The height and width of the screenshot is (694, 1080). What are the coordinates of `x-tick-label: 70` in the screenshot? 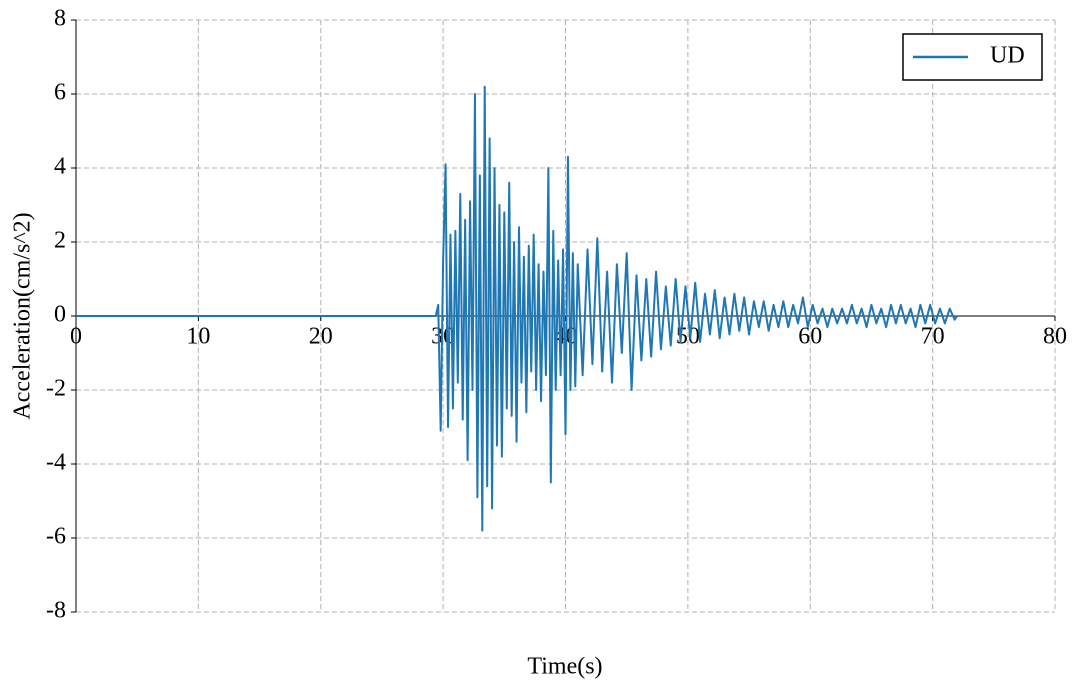 It's located at (933, 337).